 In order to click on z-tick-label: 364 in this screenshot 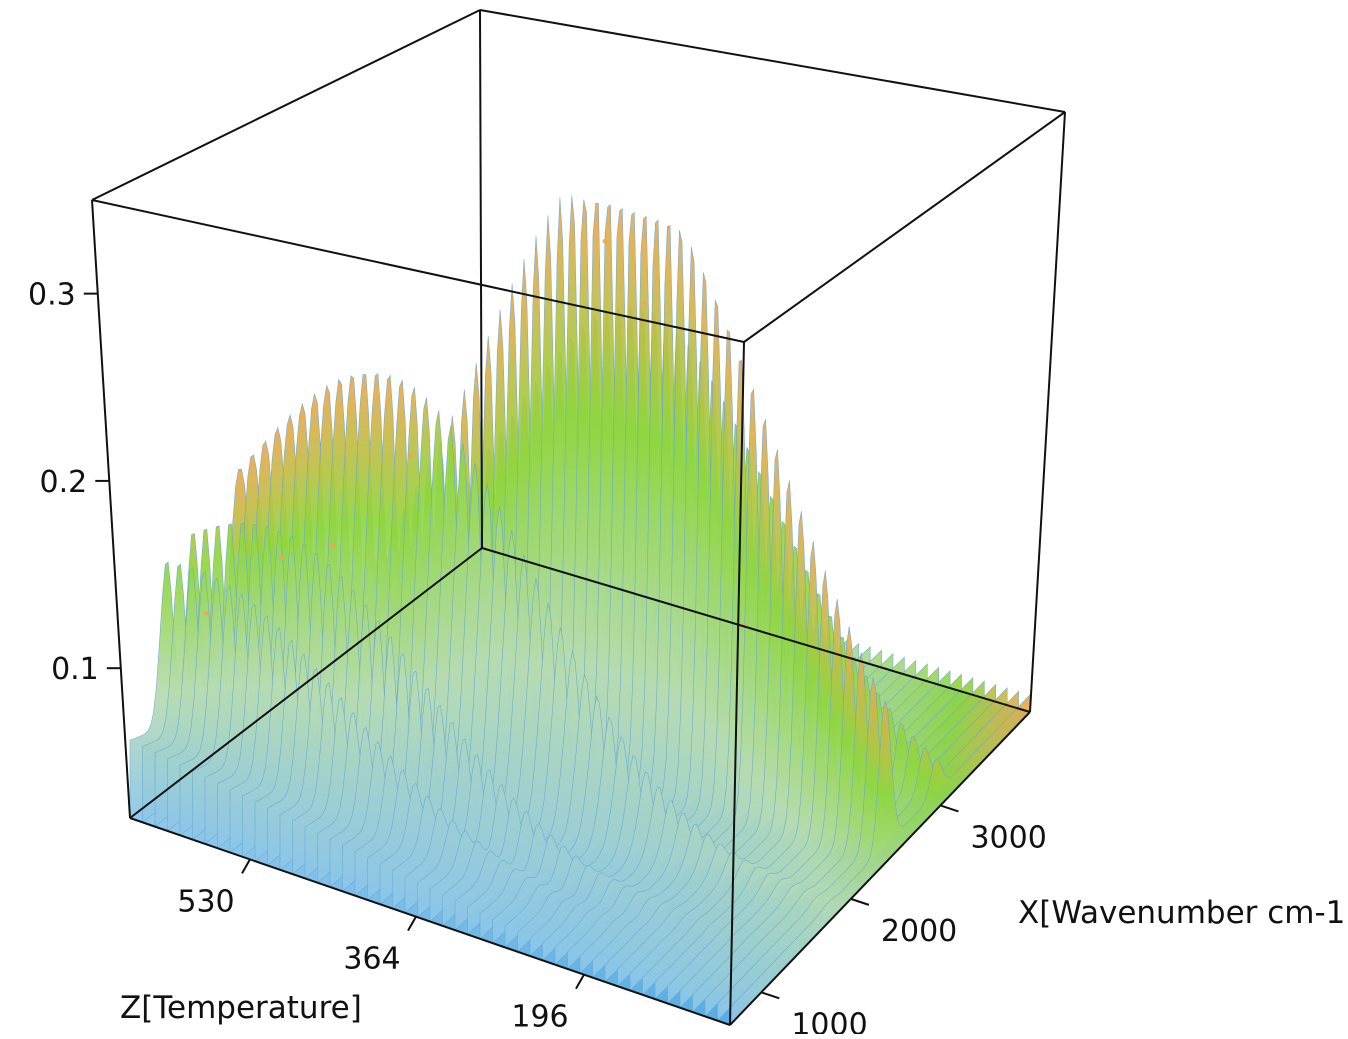, I will do `click(371, 959)`.